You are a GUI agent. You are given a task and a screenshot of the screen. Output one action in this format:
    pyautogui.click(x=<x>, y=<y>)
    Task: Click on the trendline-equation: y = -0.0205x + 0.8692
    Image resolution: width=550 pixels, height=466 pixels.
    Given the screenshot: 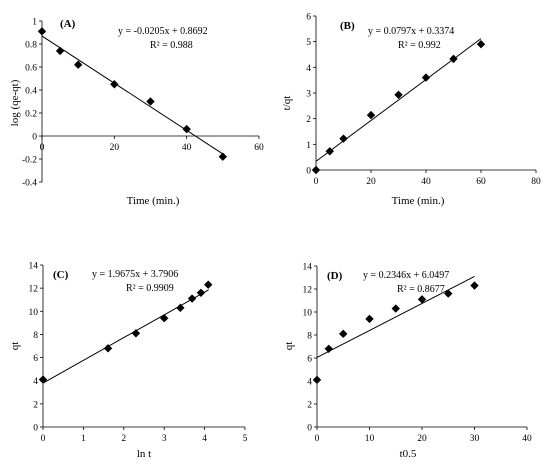 What is the action you would take?
    pyautogui.click(x=163, y=31)
    